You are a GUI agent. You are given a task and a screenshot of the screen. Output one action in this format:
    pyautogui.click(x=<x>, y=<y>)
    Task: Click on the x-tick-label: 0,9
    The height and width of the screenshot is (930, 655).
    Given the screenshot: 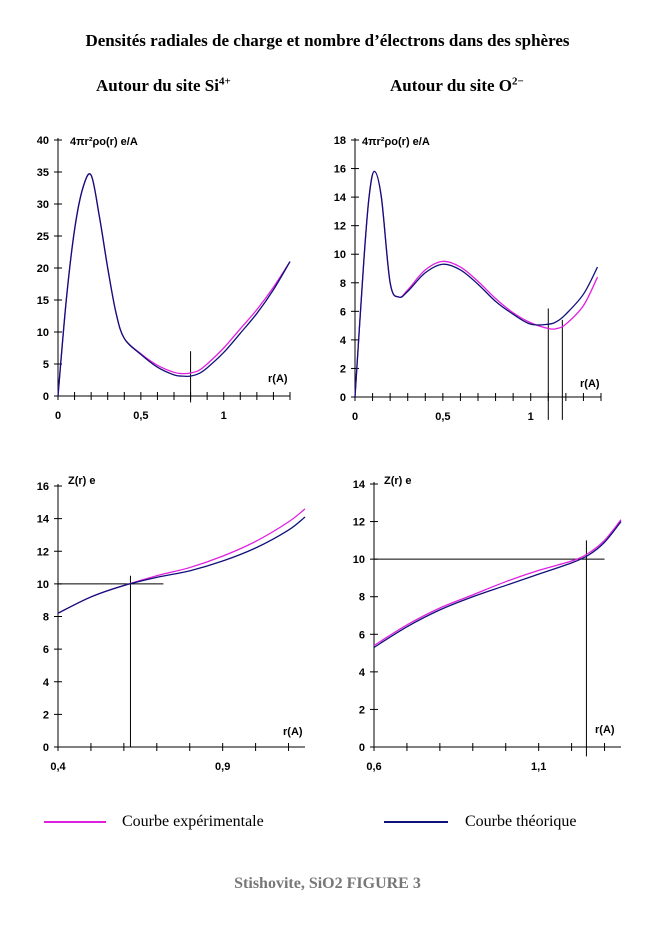 What is the action you would take?
    pyautogui.click(x=222, y=767)
    